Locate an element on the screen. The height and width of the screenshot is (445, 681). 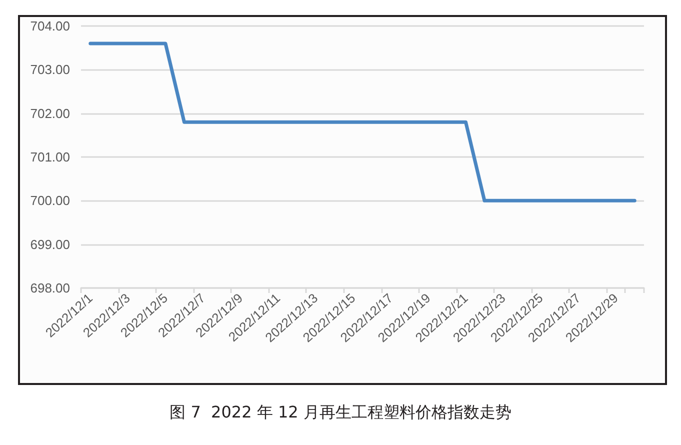
y-tick-label: 704.00 is located at coordinates (50, 26).